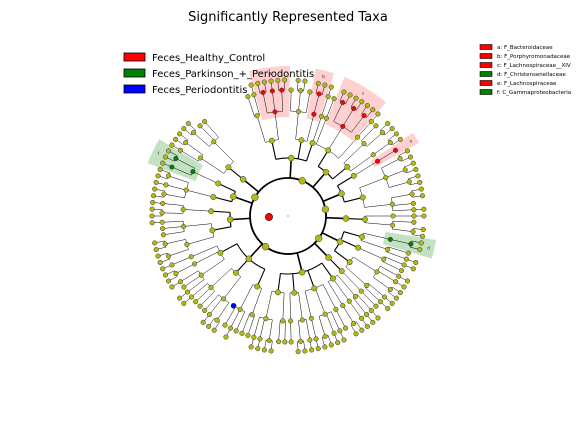  I want to click on key-label: e: F_Lachnospiraceae, so click(527, 84).